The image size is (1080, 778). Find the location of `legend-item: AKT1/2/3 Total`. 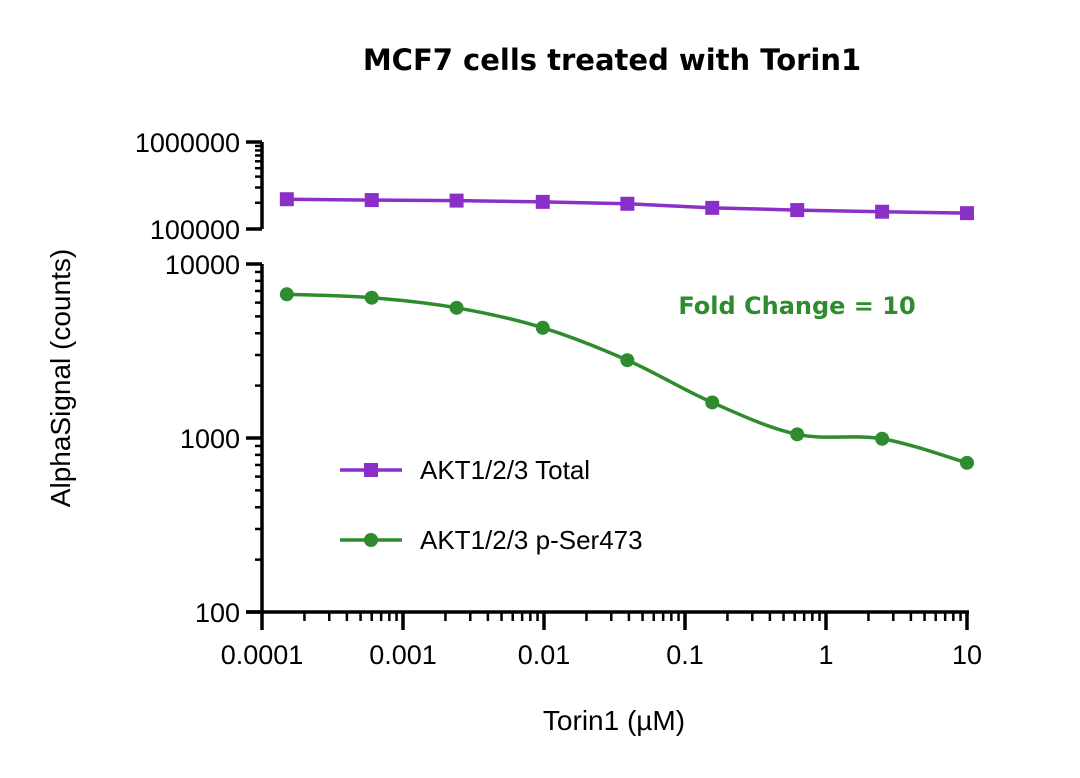

legend-item: AKT1/2/3 Total is located at coordinates (465, 470).